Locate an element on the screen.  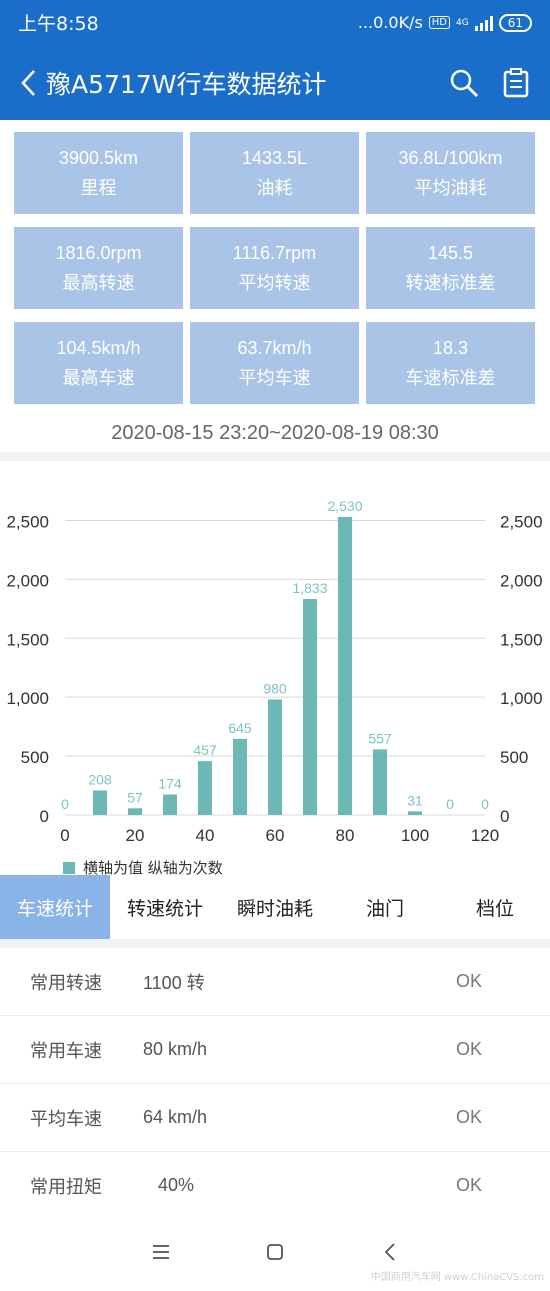
bar-value-label: 645 is located at coordinates (240, 728).